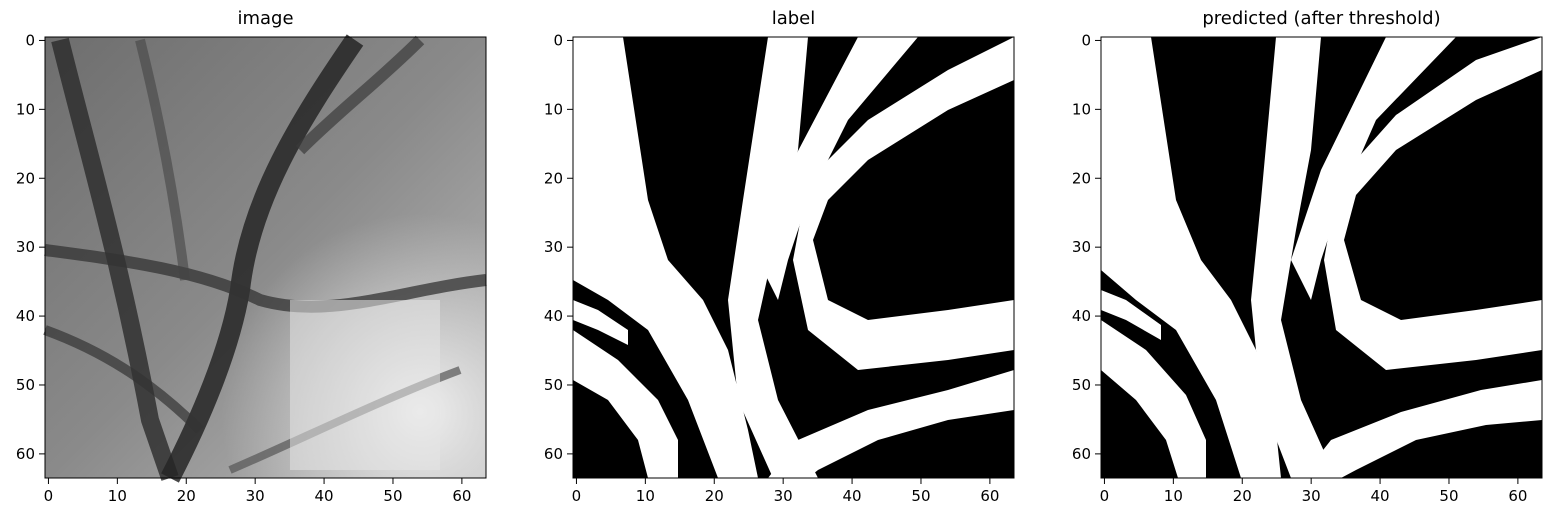  Describe the element at coordinates (1321, 18) in the screenshot. I see `panel-title: predicted (after threshold)` at that location.